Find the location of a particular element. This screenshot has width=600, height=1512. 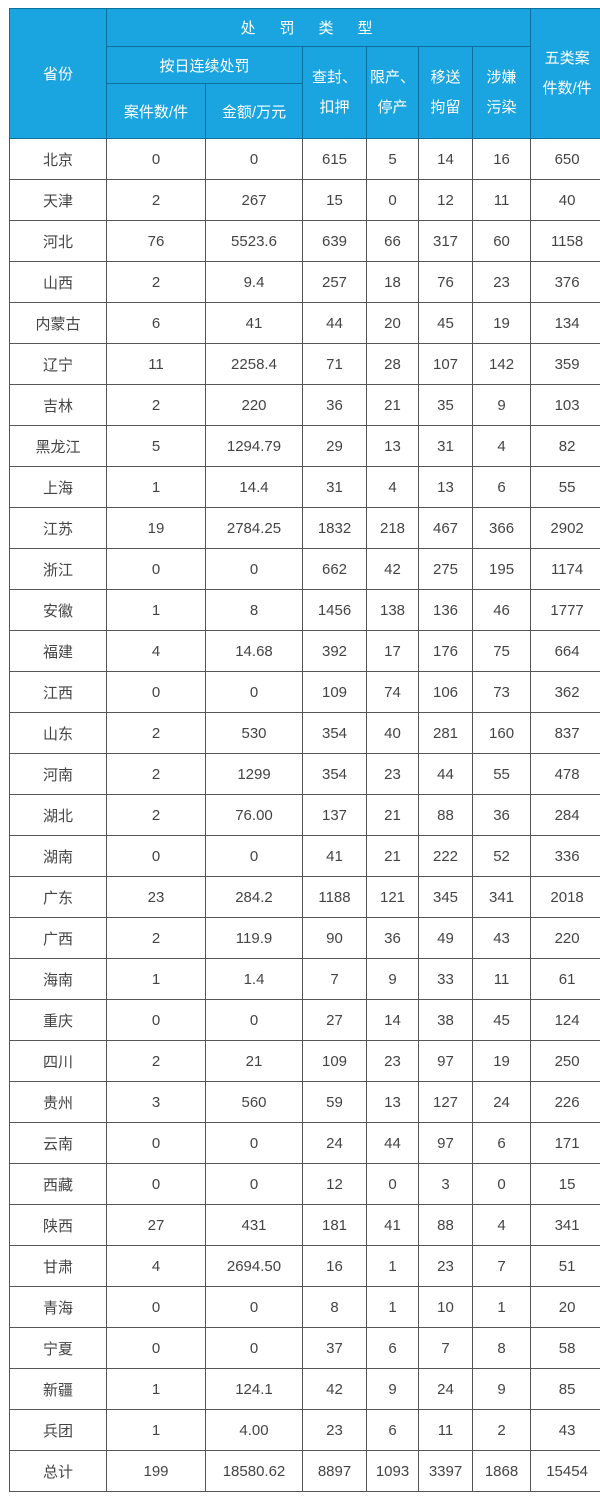

table-row: 安徽 1 8 1456 138 136 46 1777 is located at coordinates (304, 610).